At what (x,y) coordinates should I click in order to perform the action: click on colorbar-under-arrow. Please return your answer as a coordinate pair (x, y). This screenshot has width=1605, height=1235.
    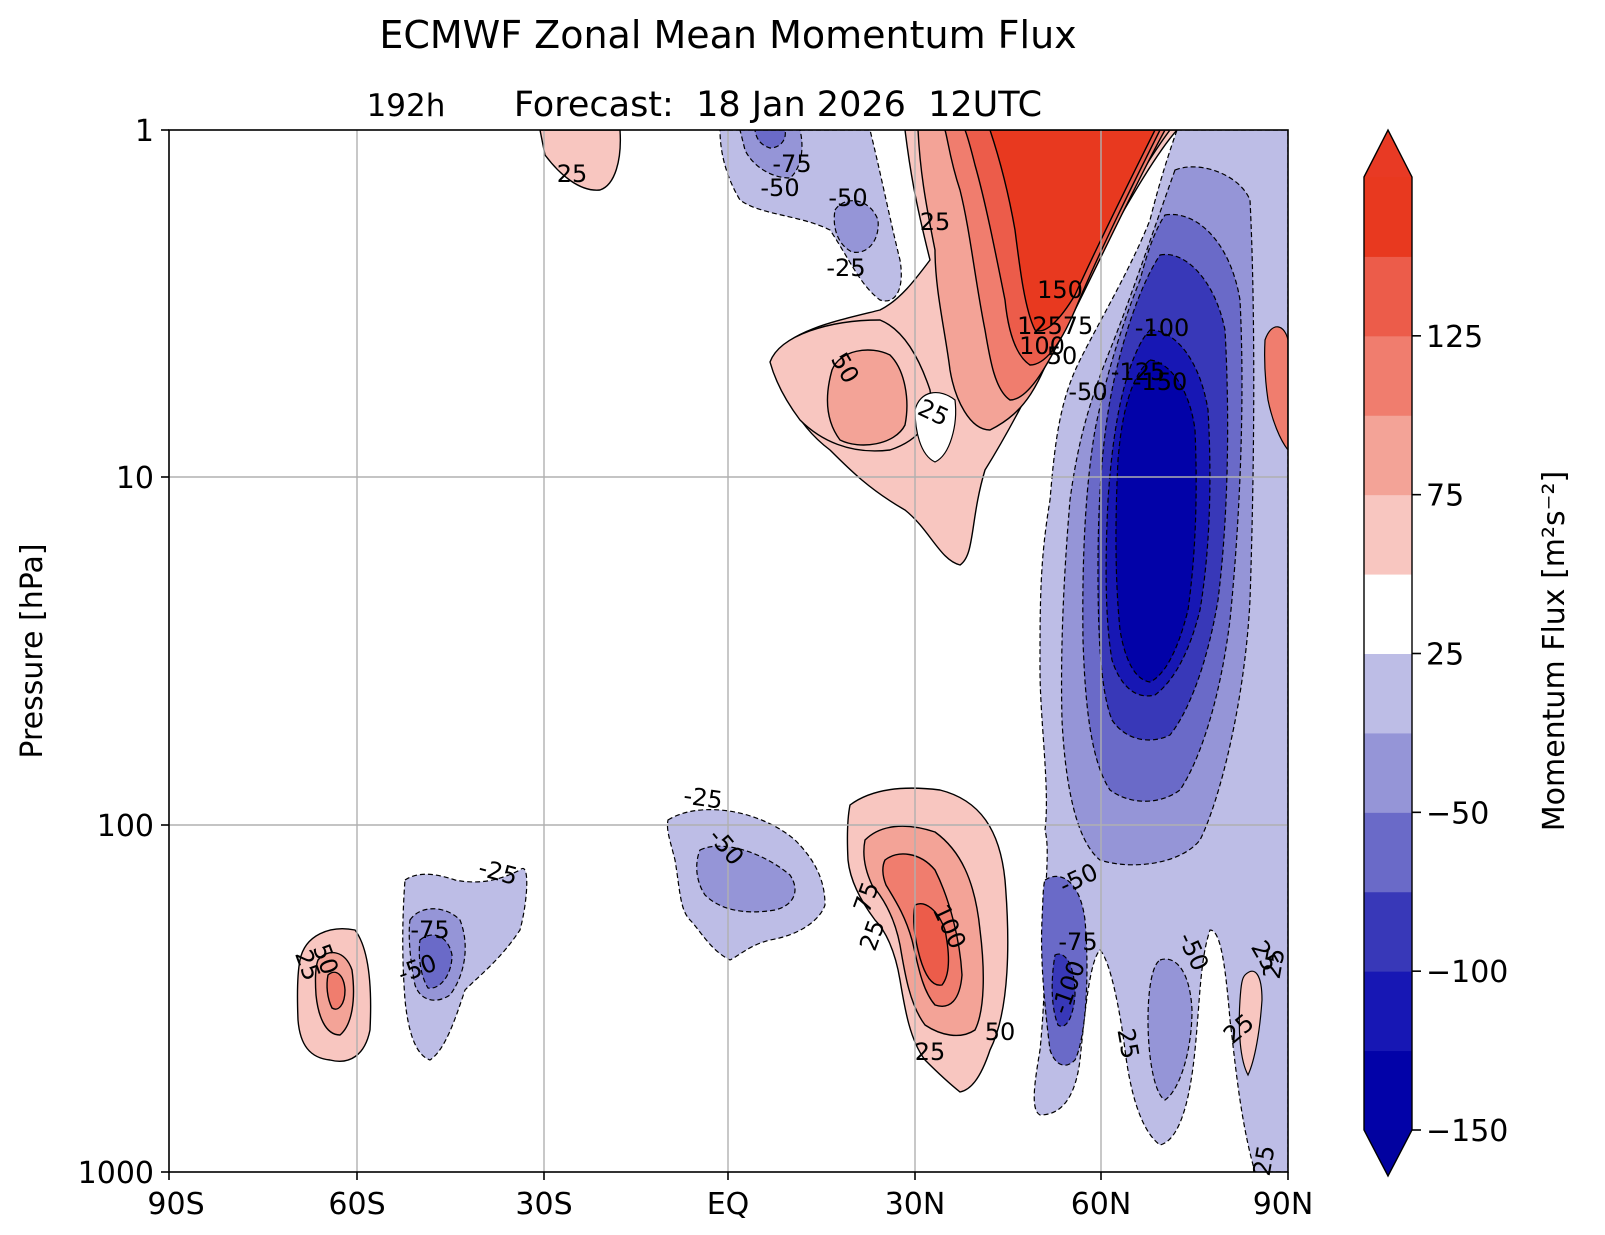
    Looking at the image, I should click on (1388, 1153).